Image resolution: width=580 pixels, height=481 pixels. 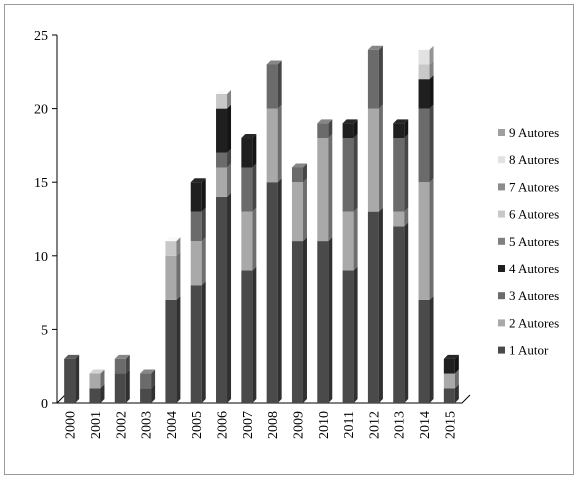 What do you see at coordinates (147, 425) in the screenshot?
I see `x-tick-label: 2003` at bounding box center [147, 425].